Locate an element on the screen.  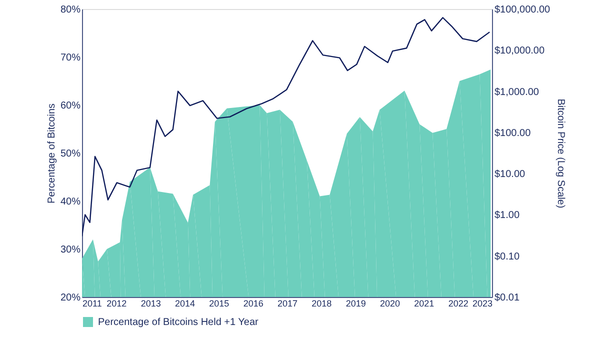
legend-label: Percentage of Bitcoins Held +1 Year is located at coordinates (179, 322).